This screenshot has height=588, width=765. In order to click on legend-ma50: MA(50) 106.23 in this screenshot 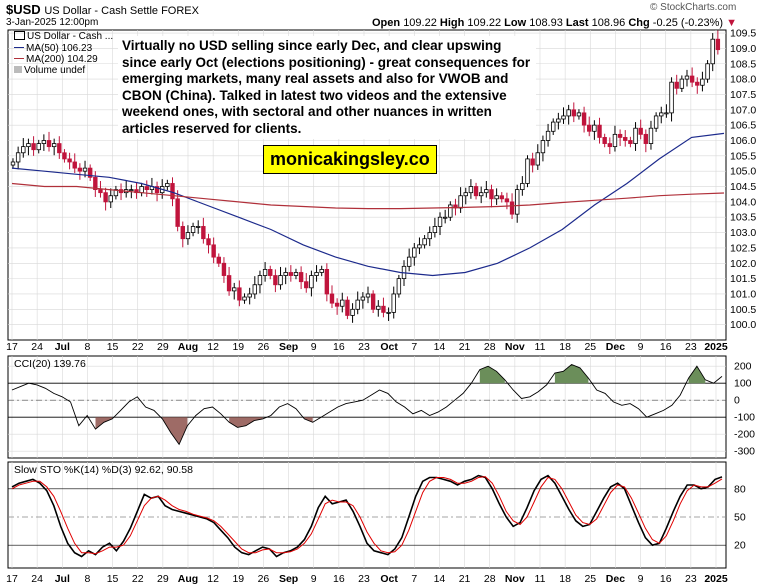, I will do `click(53, 48)`.